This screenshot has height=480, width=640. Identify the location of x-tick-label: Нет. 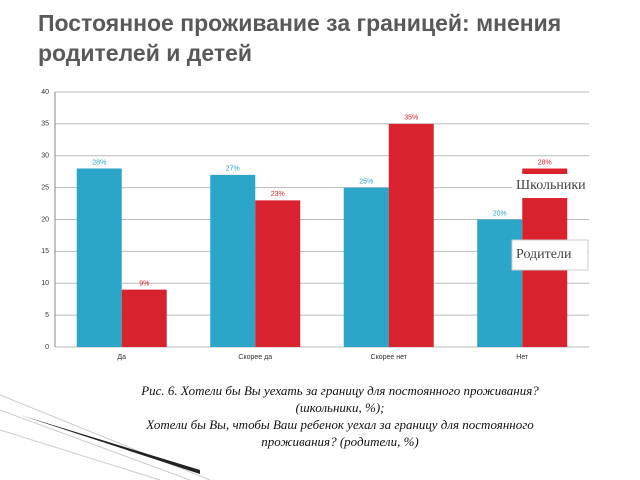
(522, 357).